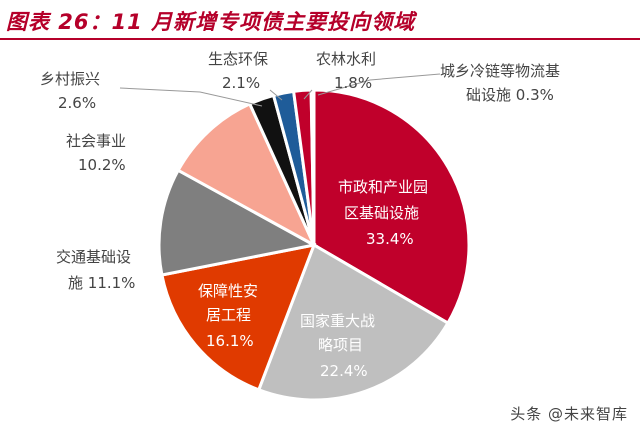 The height and width of the screenshot is (434, 640). I want to click on label-lenglian-name-2: 础设施 0.3%, so click(510, 95).